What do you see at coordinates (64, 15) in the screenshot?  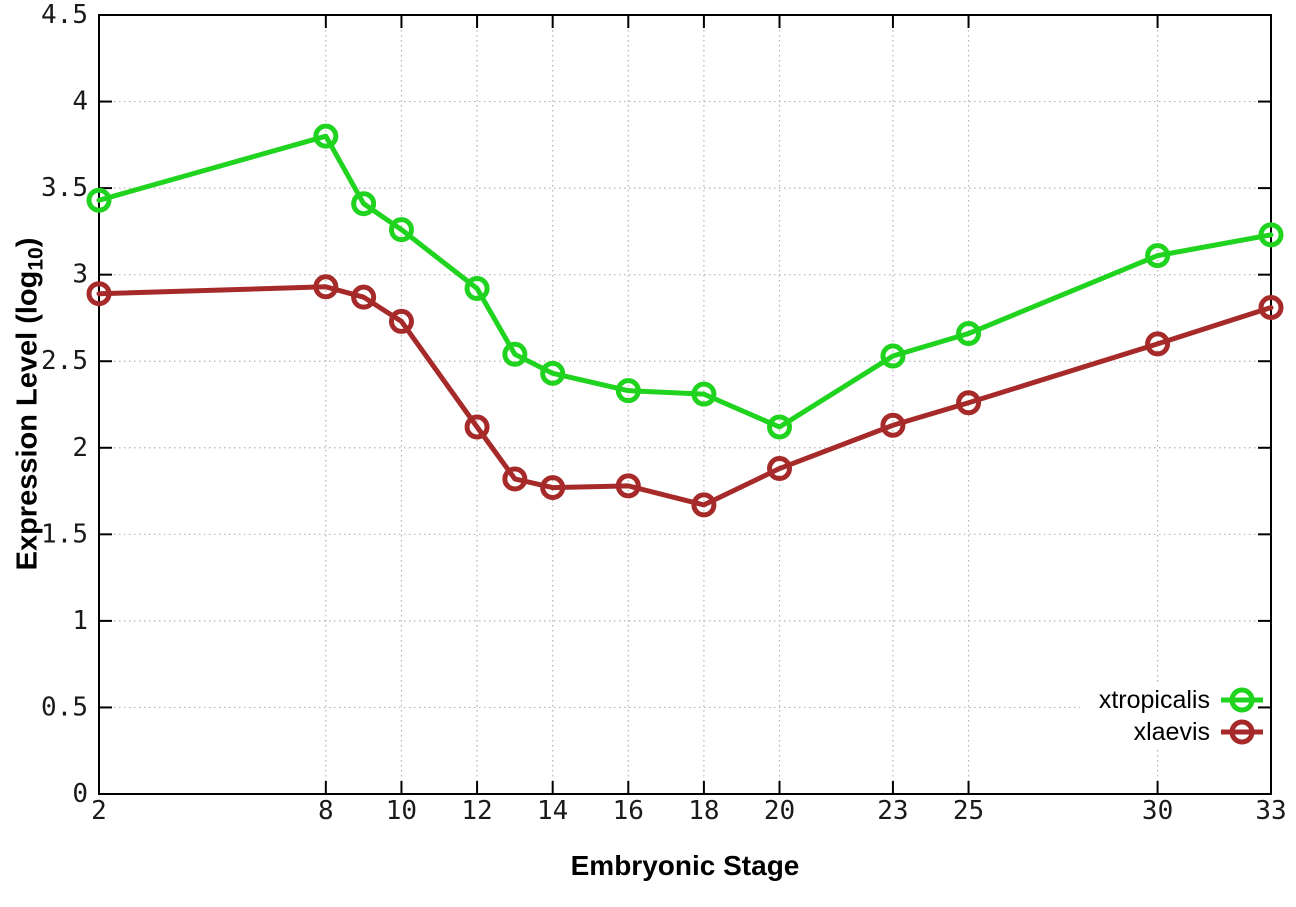 I see `y-tick-label: 4.5` at bounding box center [64, 15].